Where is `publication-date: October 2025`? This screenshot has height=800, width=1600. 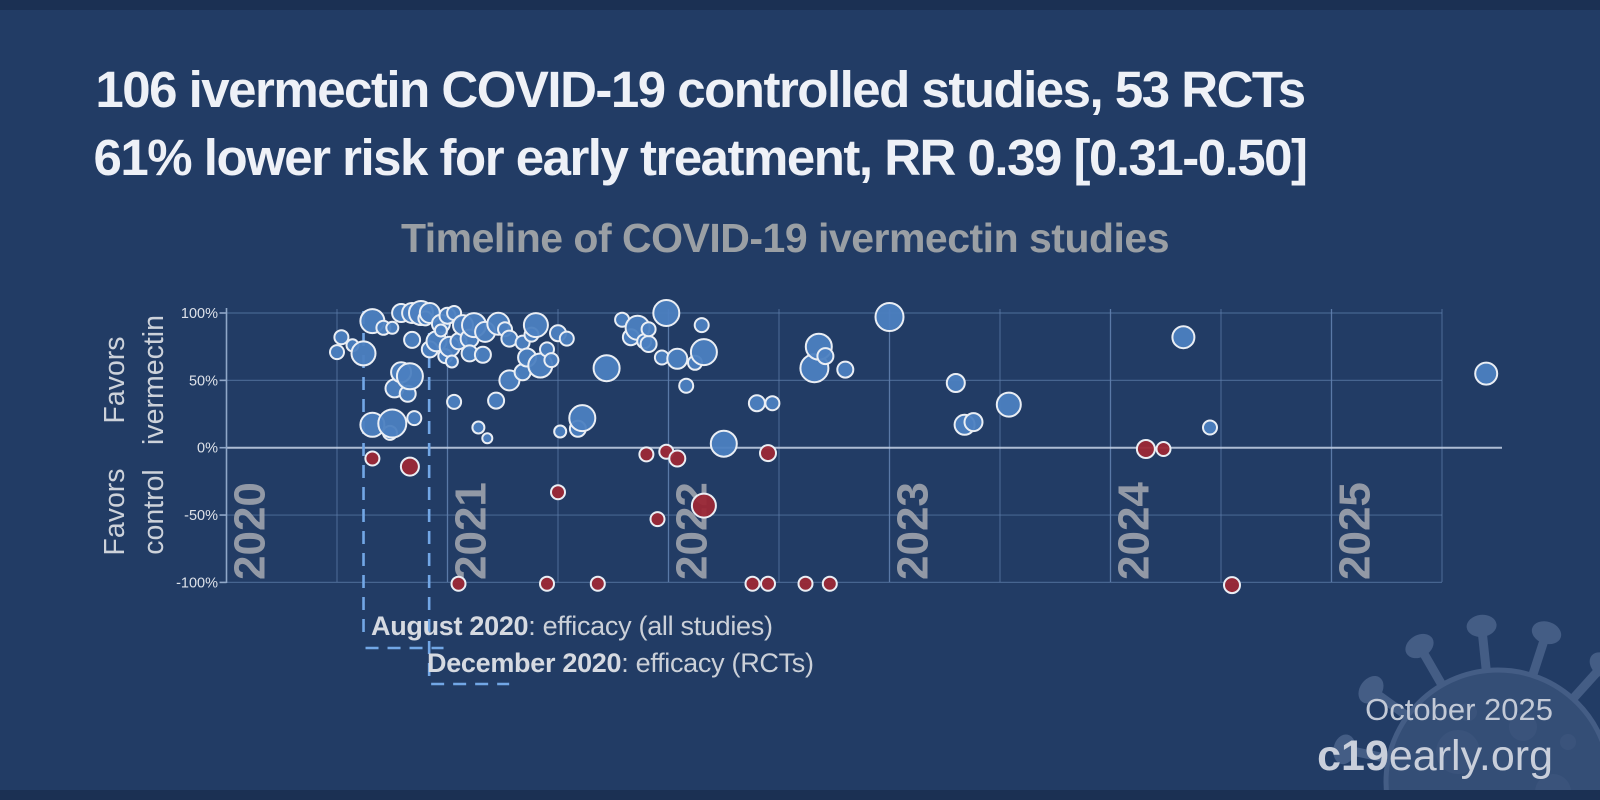
publication-date: October 2025 is located at coordinates (1459, 709).